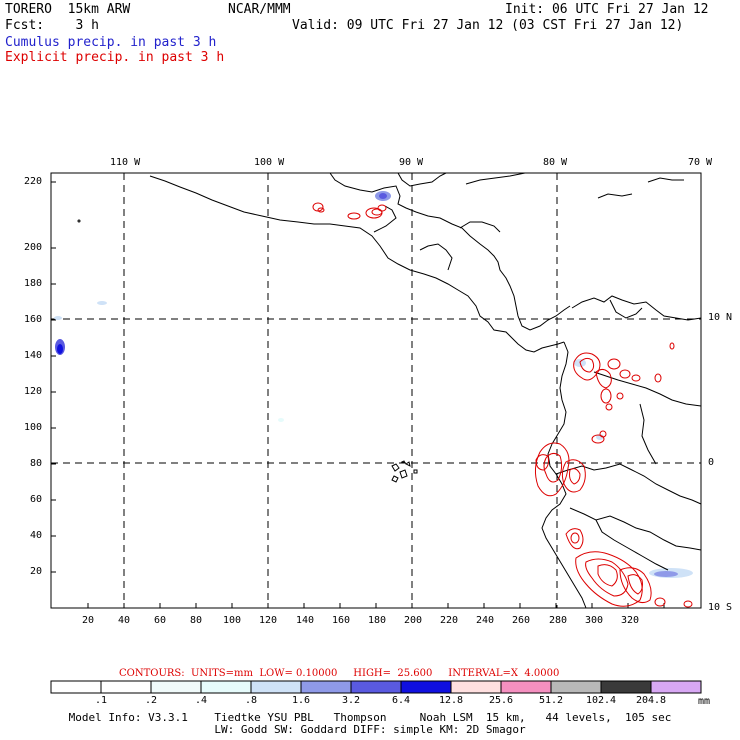 The image size is (740, 740). What do you see at coordinates (201, 700) in the screenshot?
I see `colorbar-label: .4` at bounding box center [201, 700].